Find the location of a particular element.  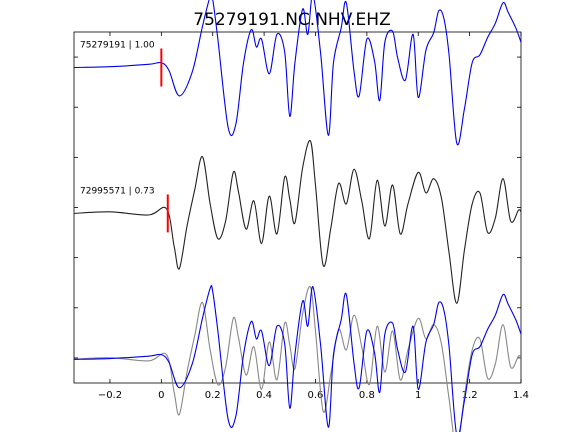

x-tick-label: 0 is located at coordinates (161, 395).